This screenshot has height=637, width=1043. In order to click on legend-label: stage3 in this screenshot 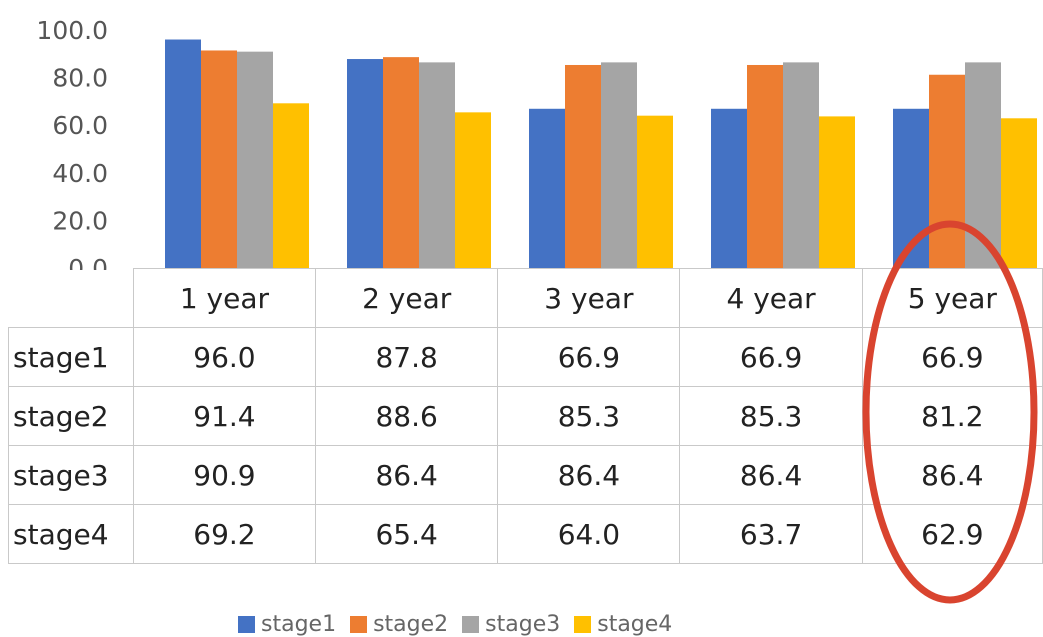, I will do `click(523, 624)`.